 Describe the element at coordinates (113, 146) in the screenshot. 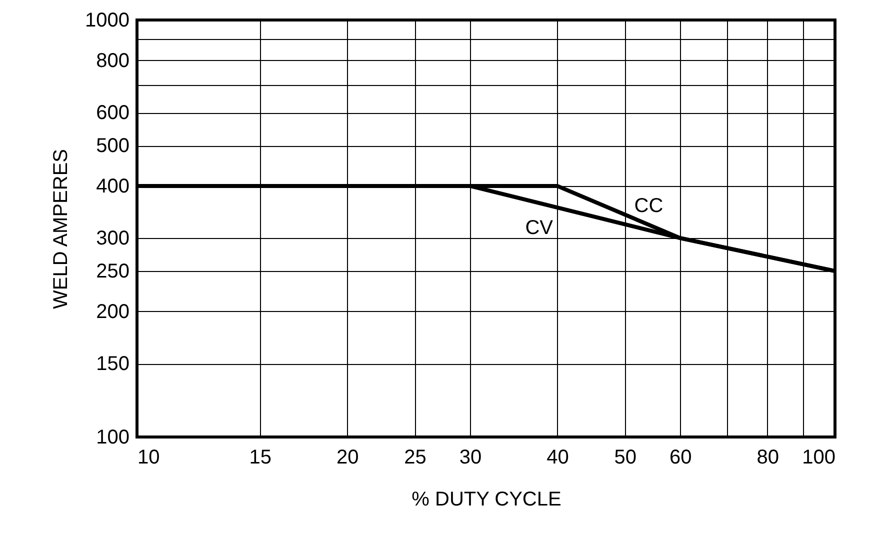

I see `y-tick-label: 500` at that location.